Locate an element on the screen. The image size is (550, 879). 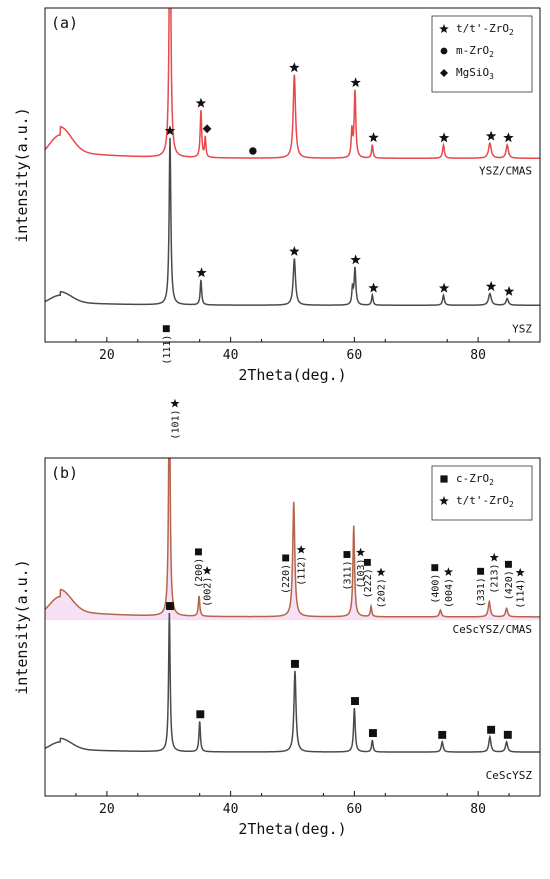
hkl-label: (213) is located at coordinates (495, 578).